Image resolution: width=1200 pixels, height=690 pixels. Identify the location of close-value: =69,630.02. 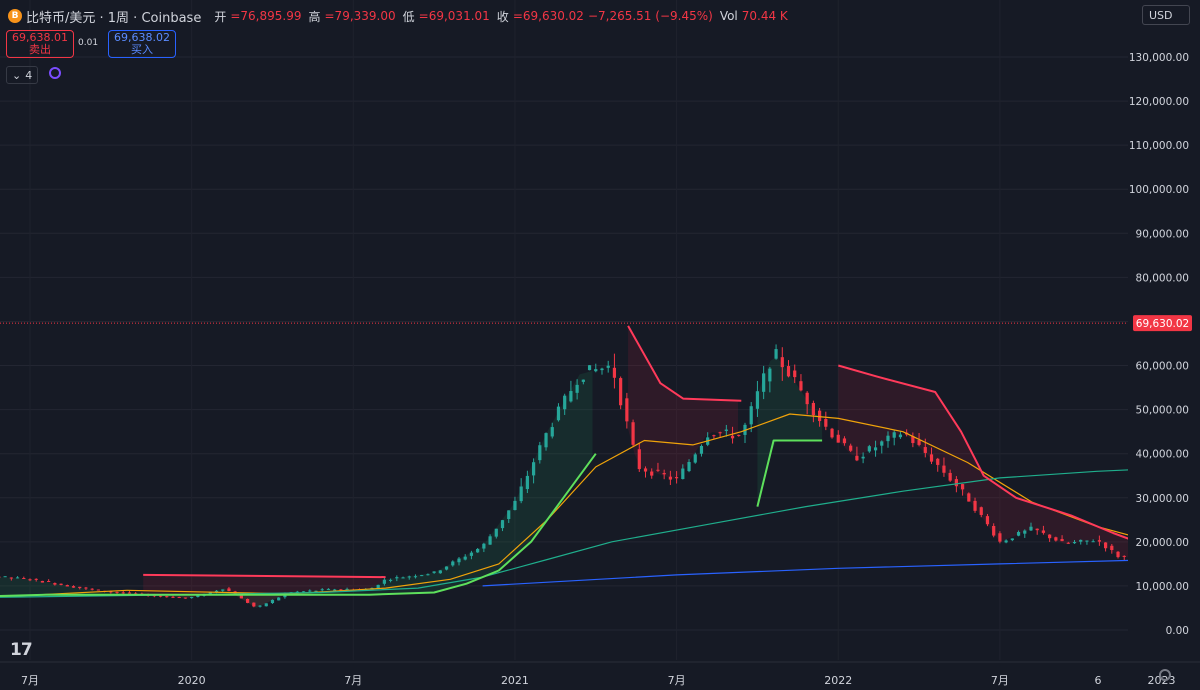
(548, 16).